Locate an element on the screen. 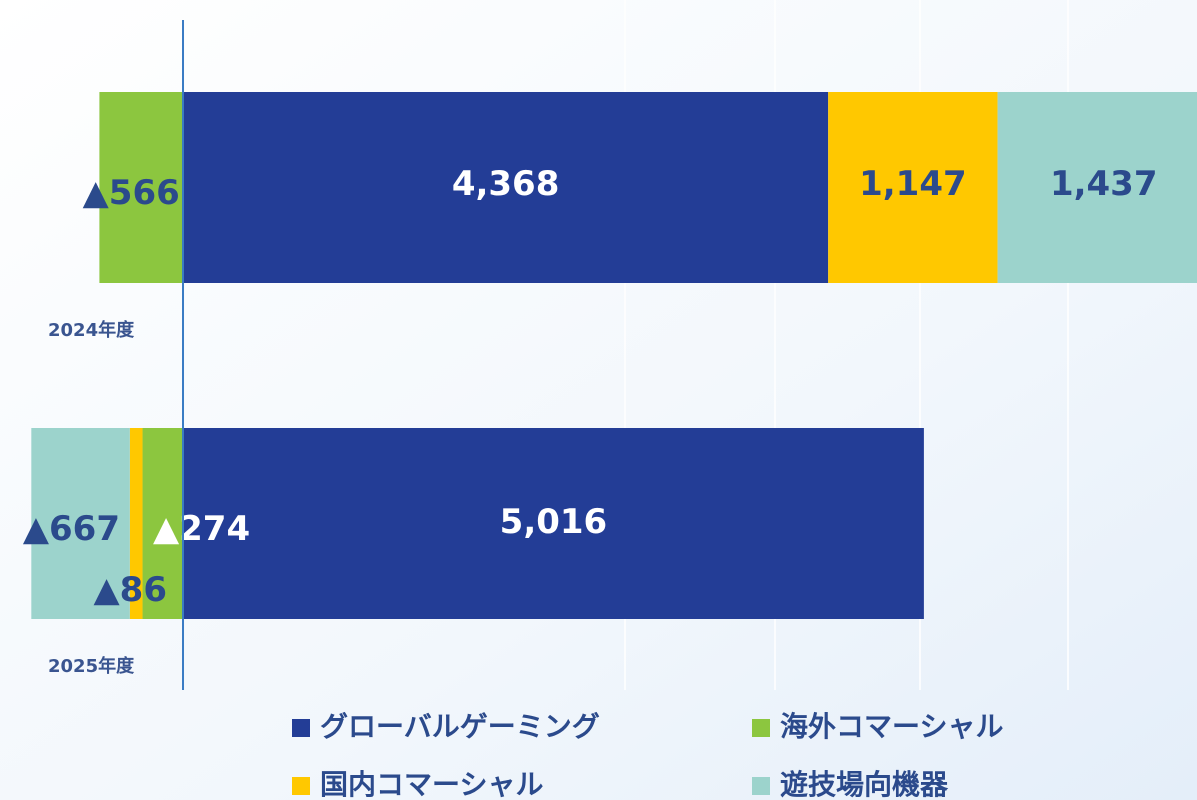 The height and width of the screenshot is (800, 1197). legend-label: 遊技場向機器 is located at coordinates (864, 784).